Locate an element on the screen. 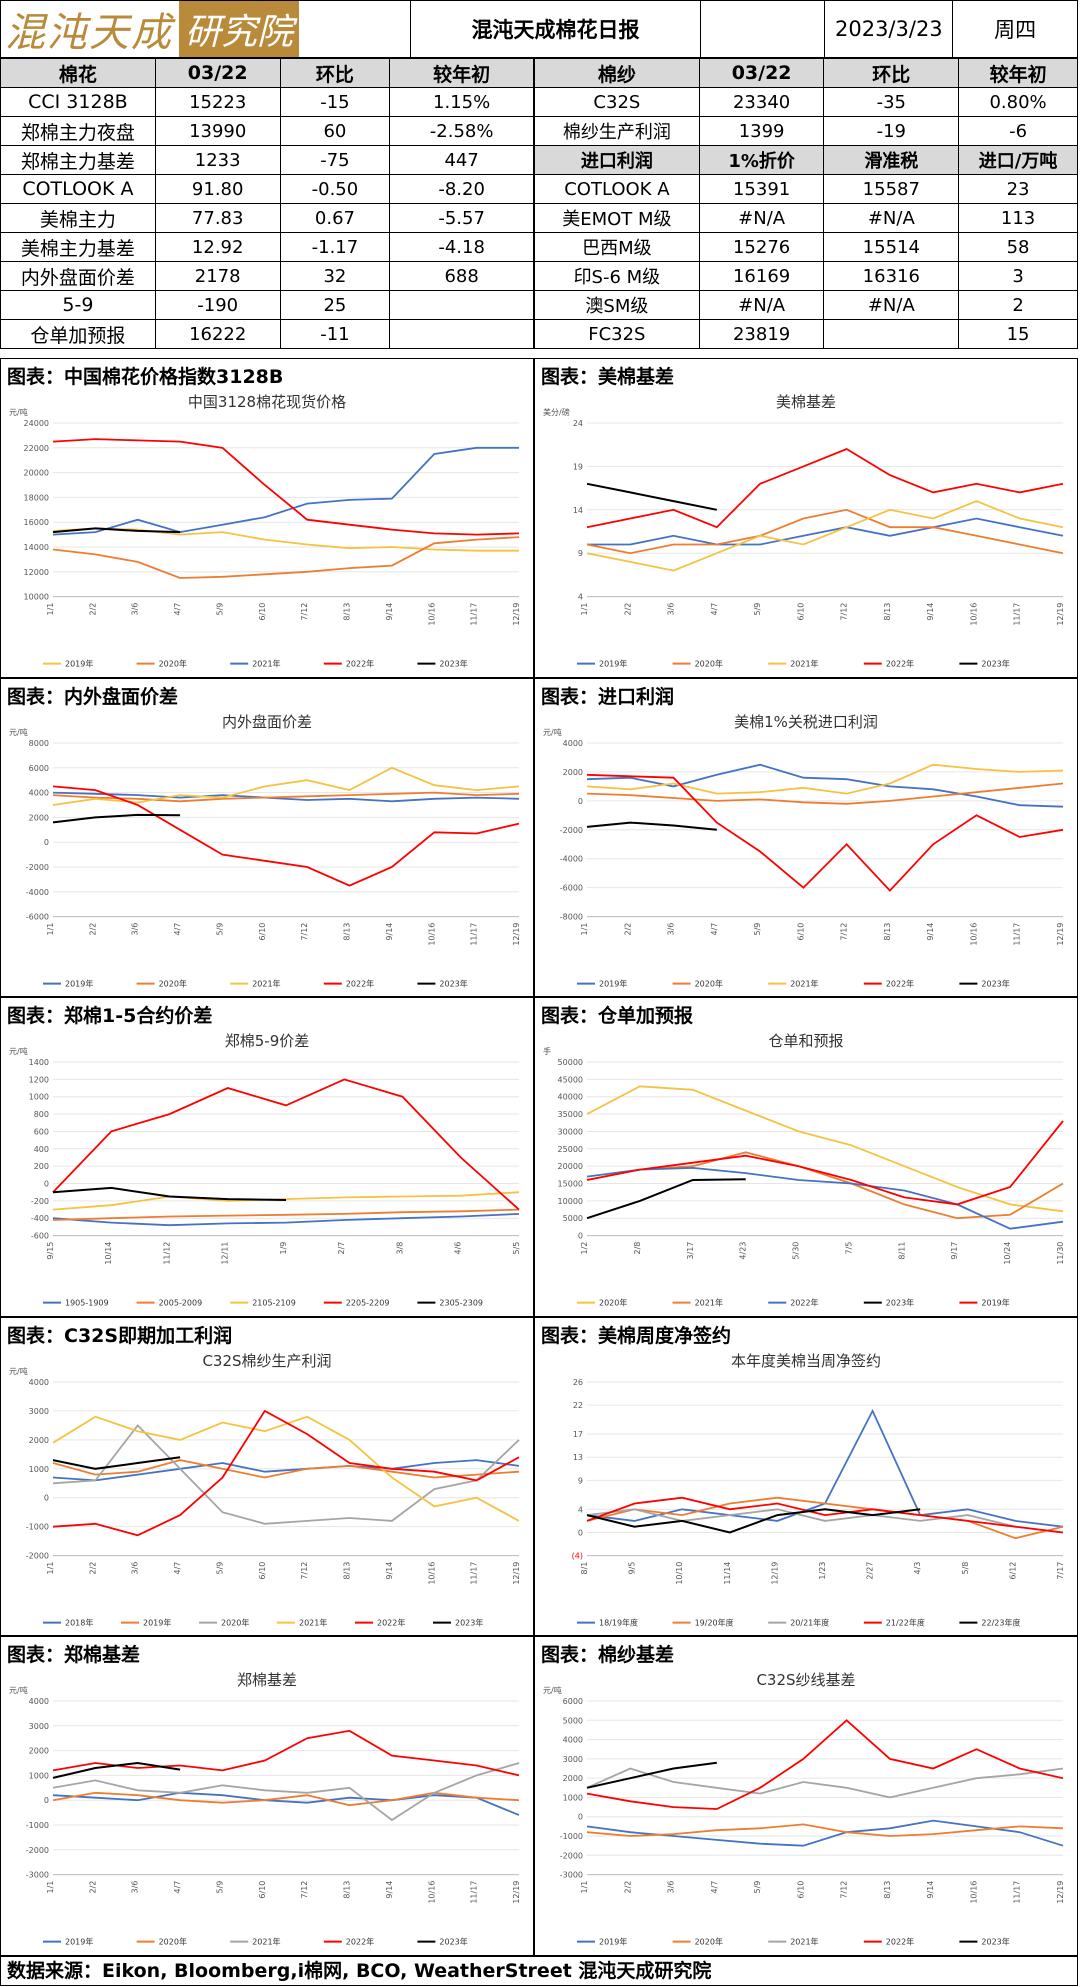  y-tick-label: 0 is located at coordinates (580, 1236).